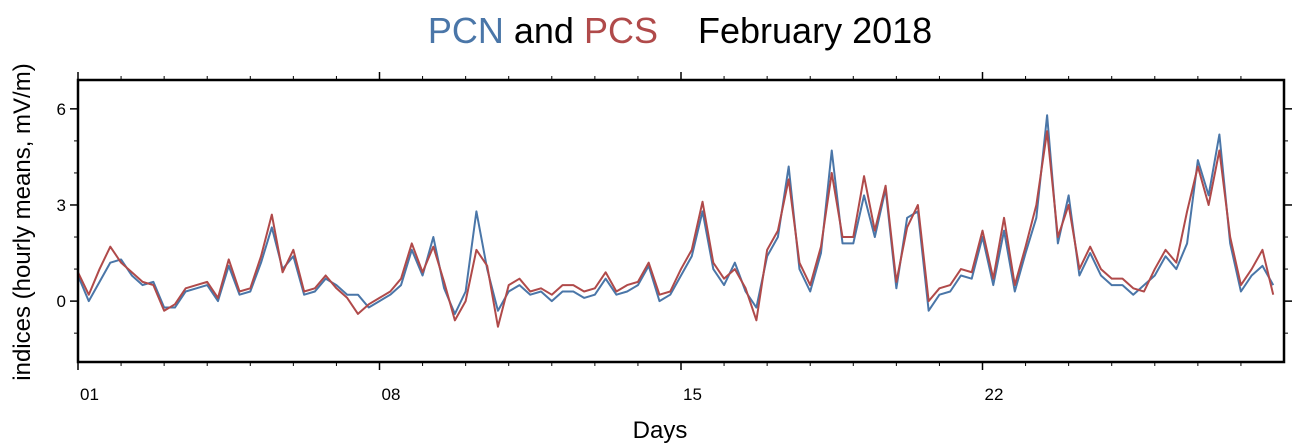  Describe the element at coordinates (692, 394) in the screenshot. I see `x-tick-label: 15` at that location.